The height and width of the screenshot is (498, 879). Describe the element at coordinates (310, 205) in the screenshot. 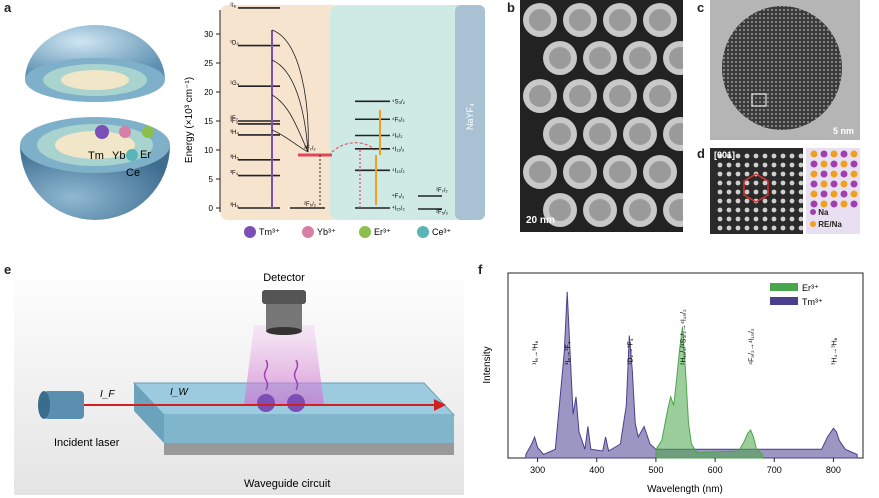

I see `yb-level-lower: ²F₅/₂` at that location.